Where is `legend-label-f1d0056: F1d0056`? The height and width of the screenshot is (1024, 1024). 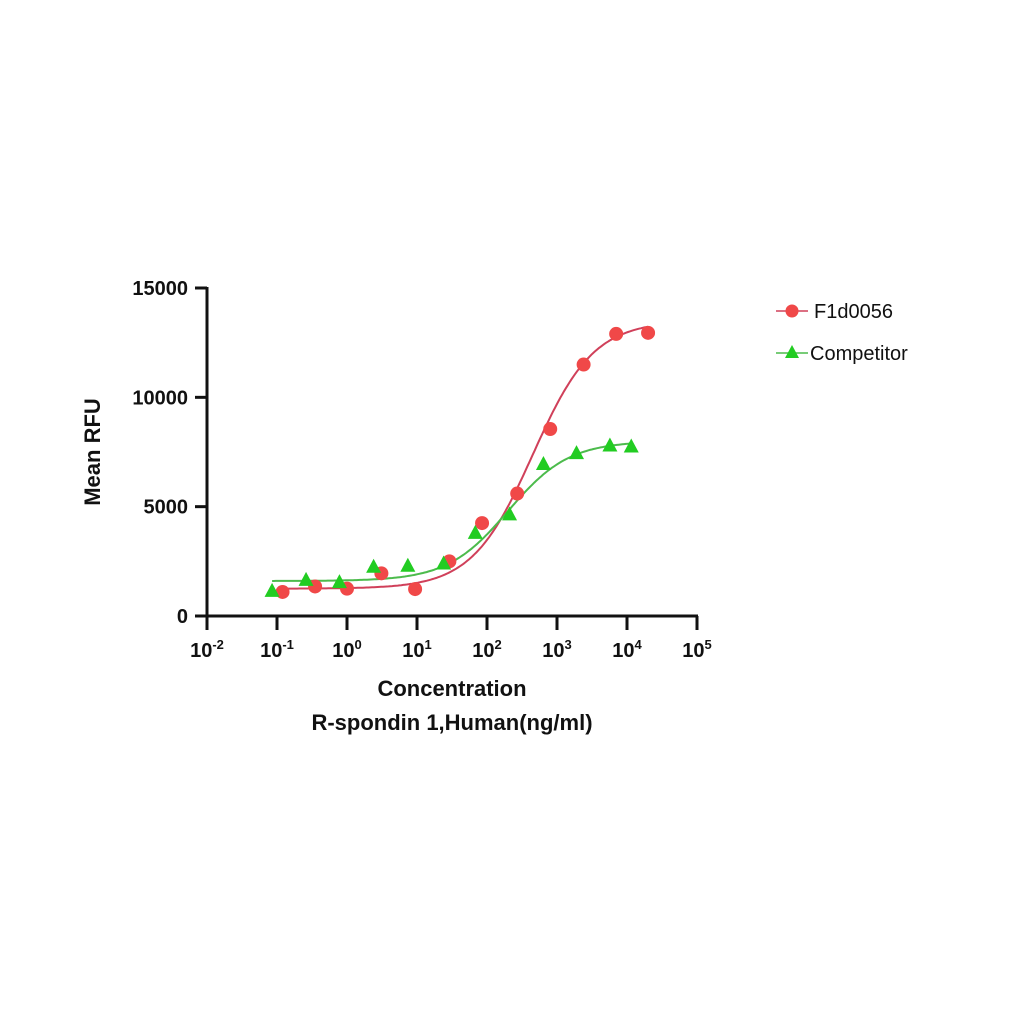 legend-label-f1d0056: F1d0056 is located at coordinates (853, 312).